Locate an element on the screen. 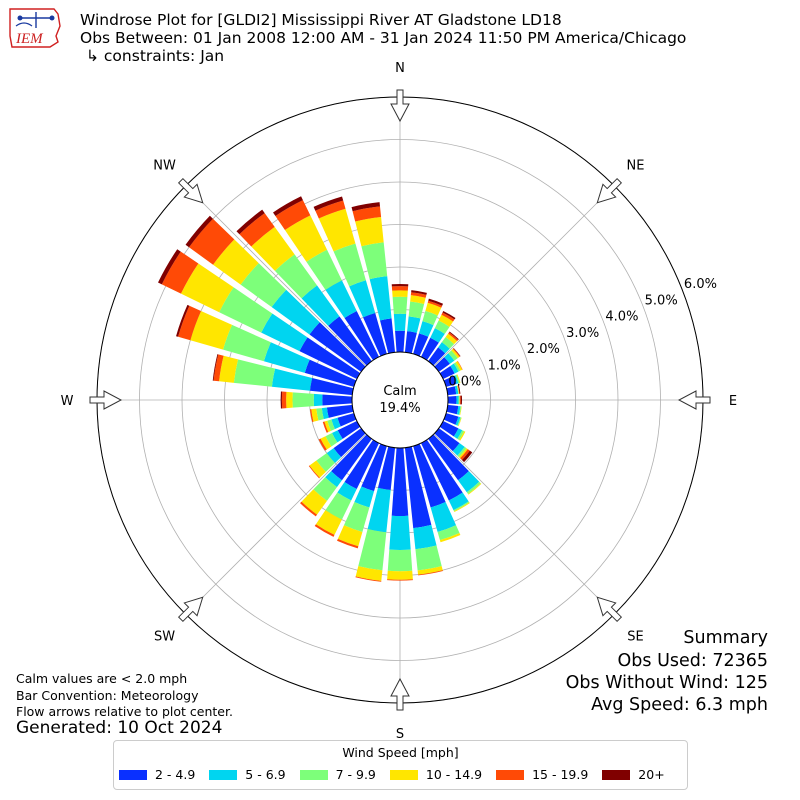  calm-label: Calm is located at coordinates (399, 391).